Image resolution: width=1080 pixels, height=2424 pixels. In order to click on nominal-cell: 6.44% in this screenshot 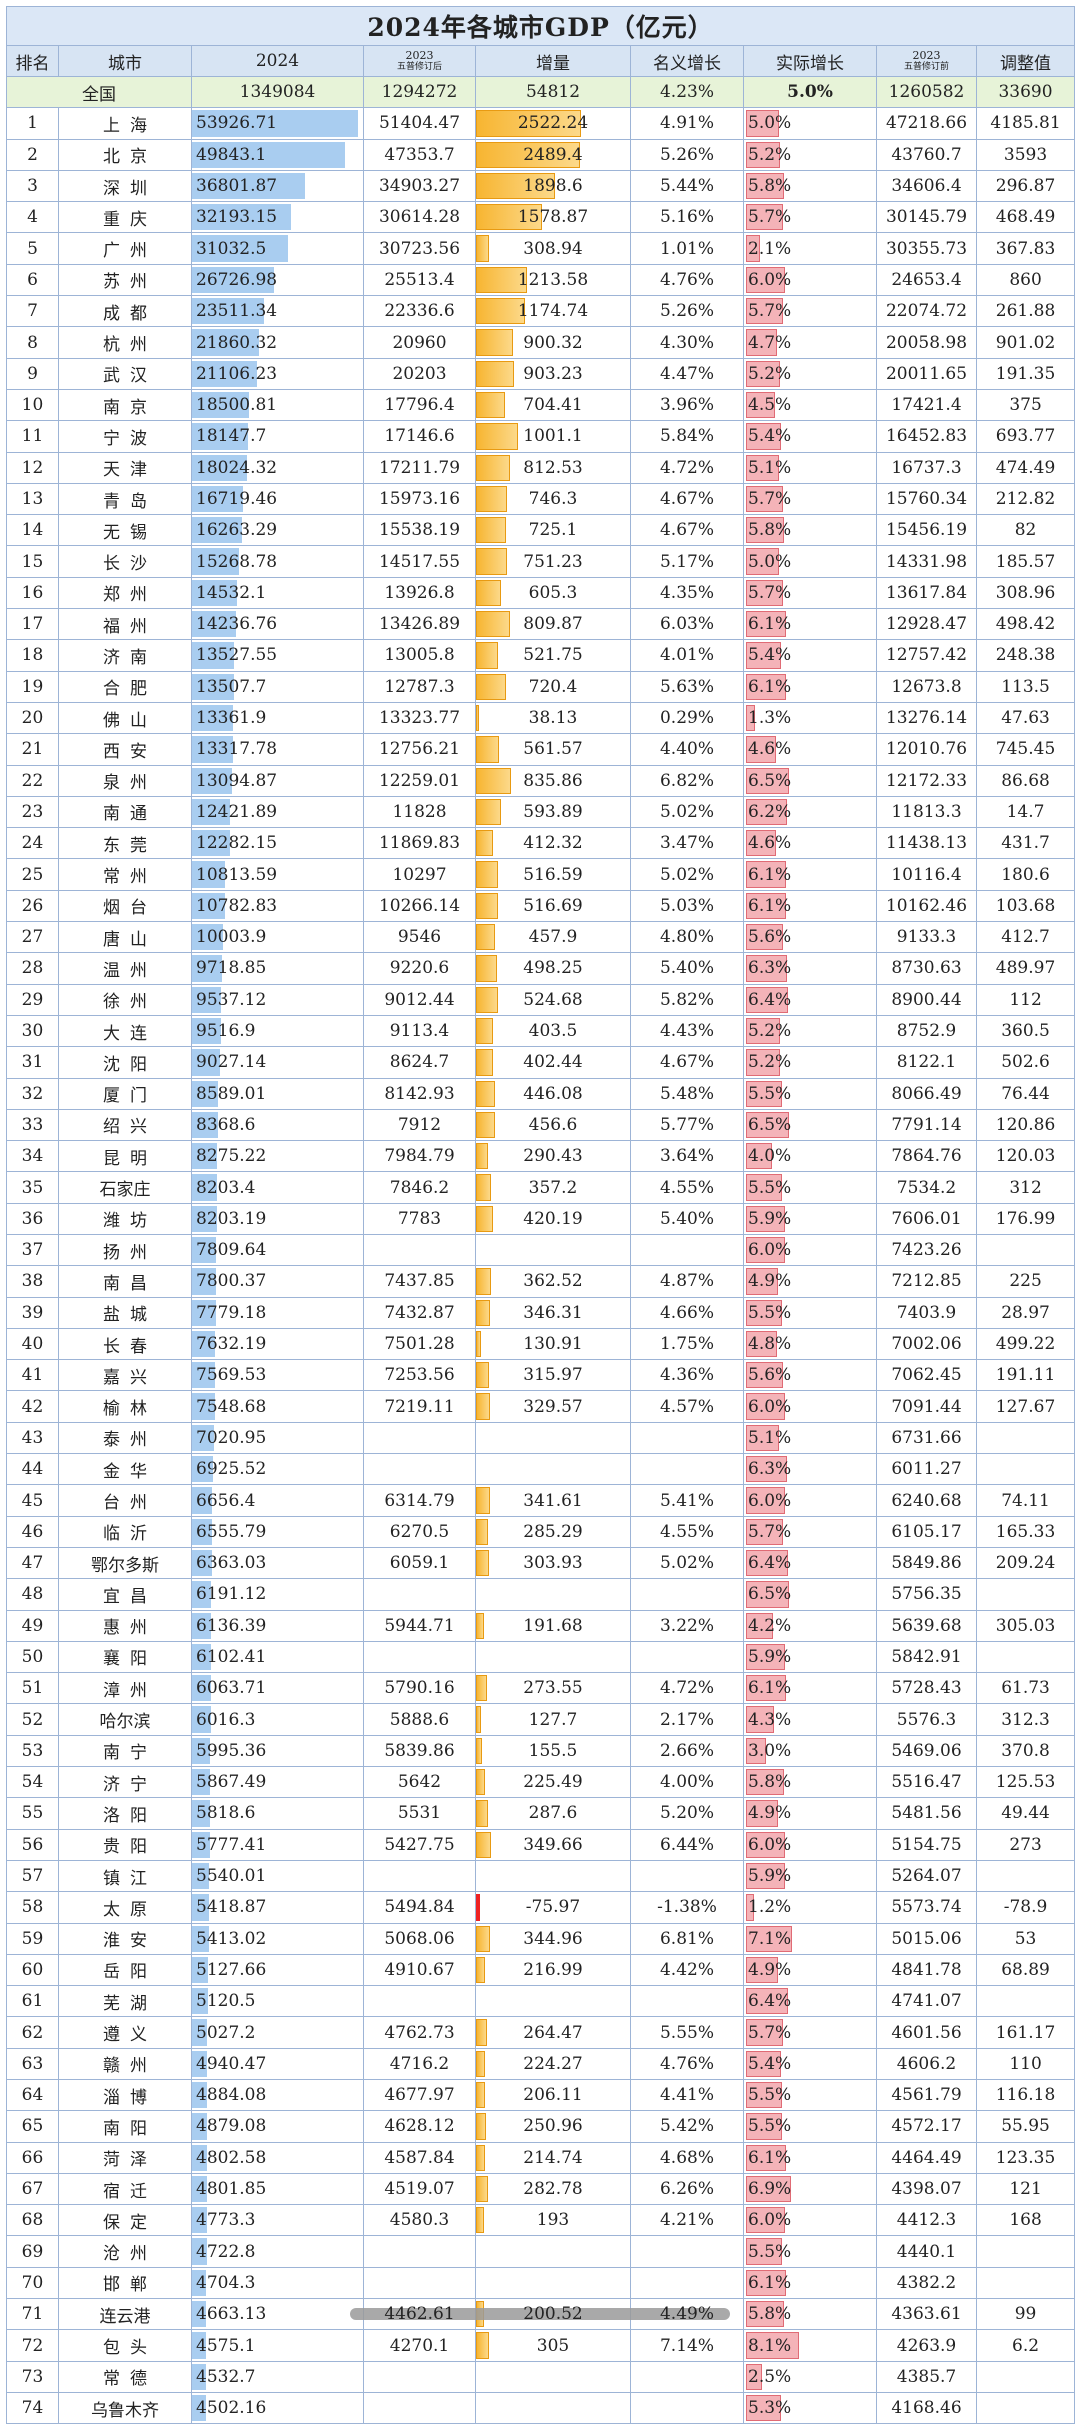, I will do `click(687, 1844)`.